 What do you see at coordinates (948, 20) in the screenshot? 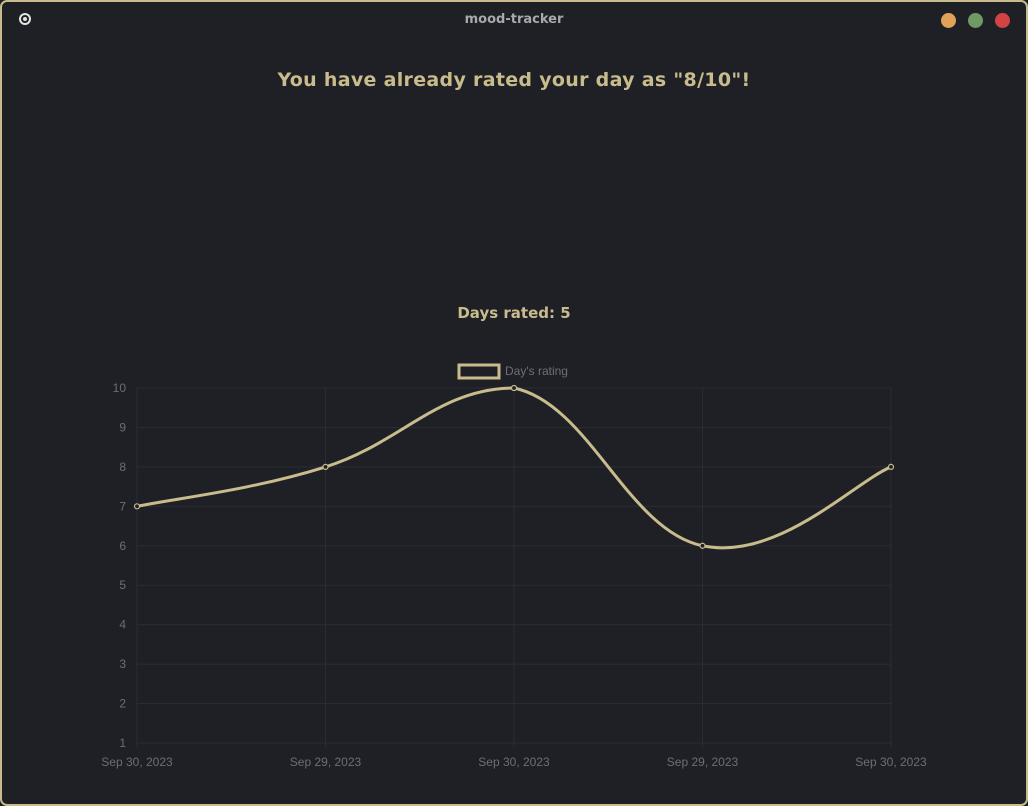
I see `minimize-button` at bounding box center [948, 20].